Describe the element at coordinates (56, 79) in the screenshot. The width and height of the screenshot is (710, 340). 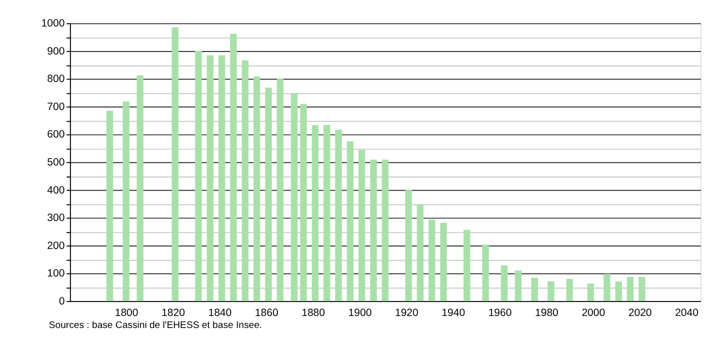
I see `y-tick-label: 800` at that location.